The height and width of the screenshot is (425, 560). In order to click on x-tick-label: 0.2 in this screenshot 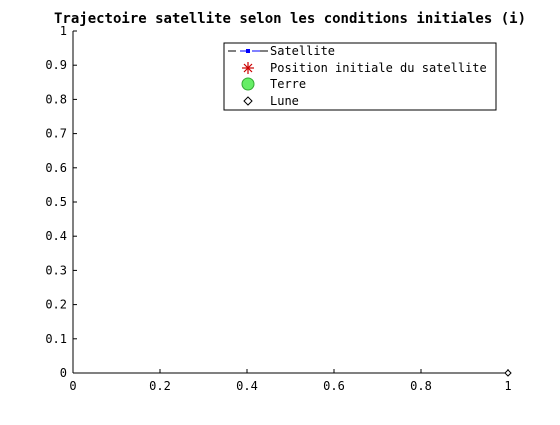, I will do `click(160, 386)`.